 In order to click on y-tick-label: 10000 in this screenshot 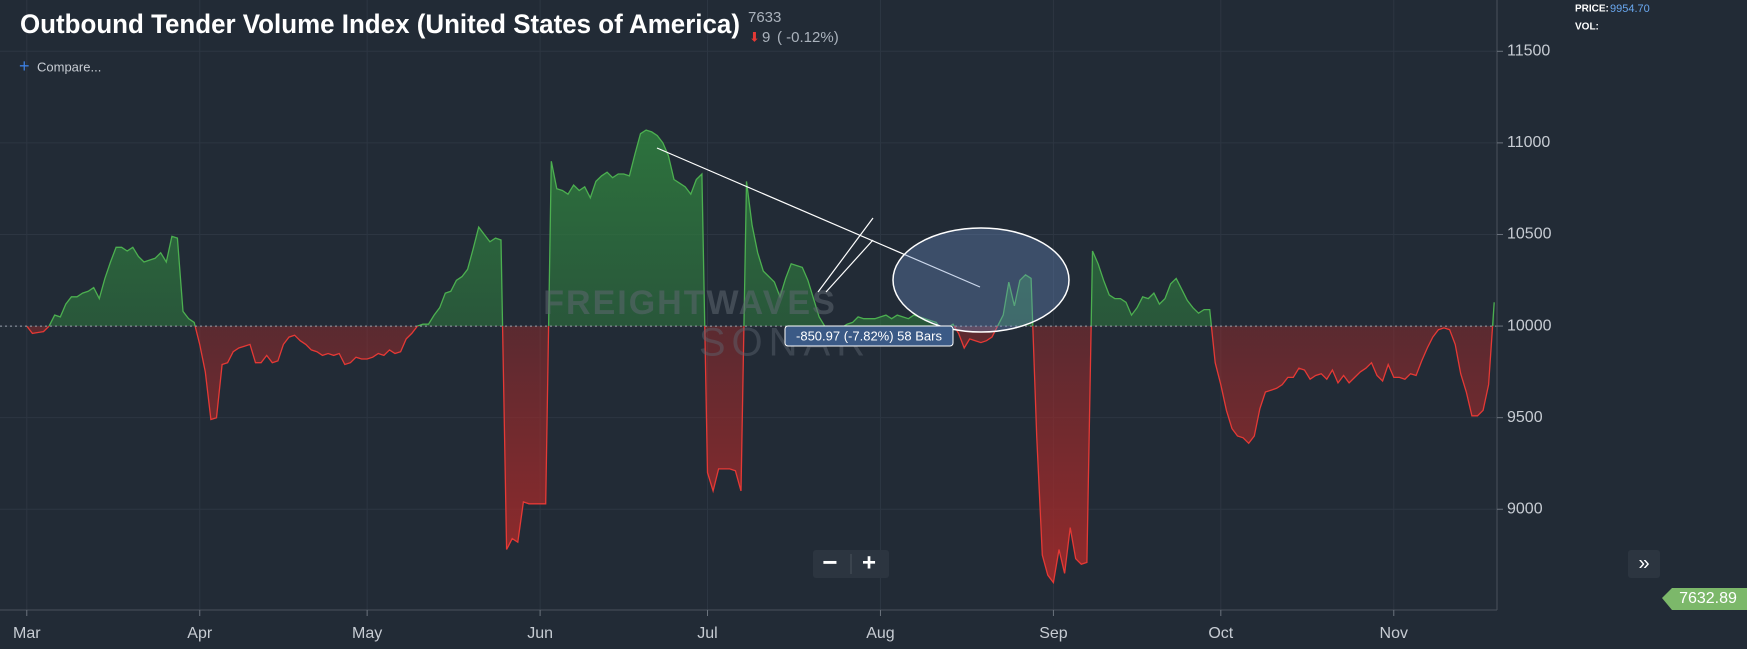, I will do `click(1529, 325)`.